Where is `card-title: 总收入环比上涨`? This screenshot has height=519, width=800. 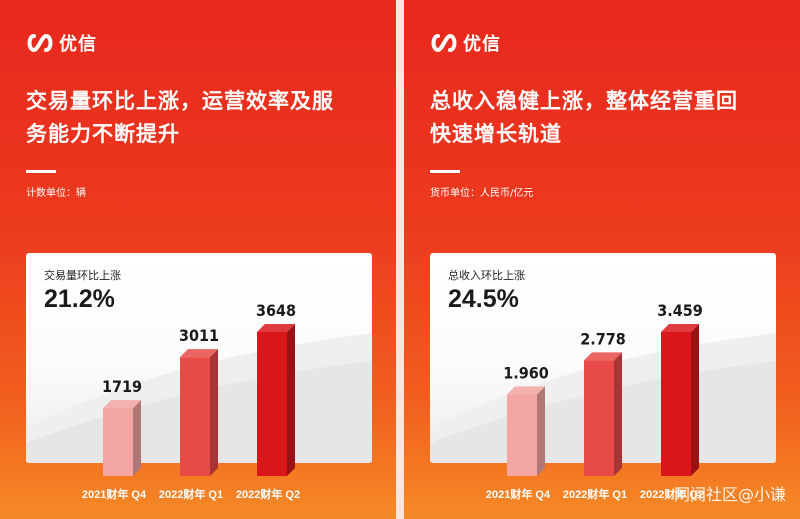
card-title: 总收入环比上涨 is located at coordinates (486, 275).